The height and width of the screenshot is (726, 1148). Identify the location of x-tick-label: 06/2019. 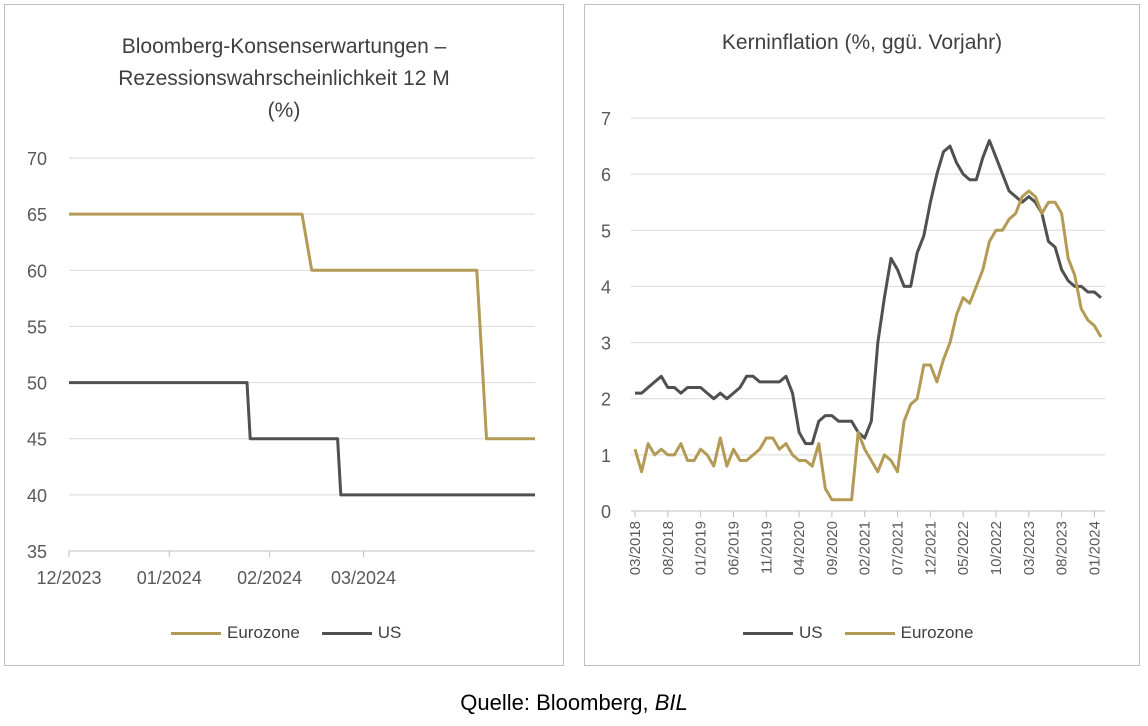
(733, 548).